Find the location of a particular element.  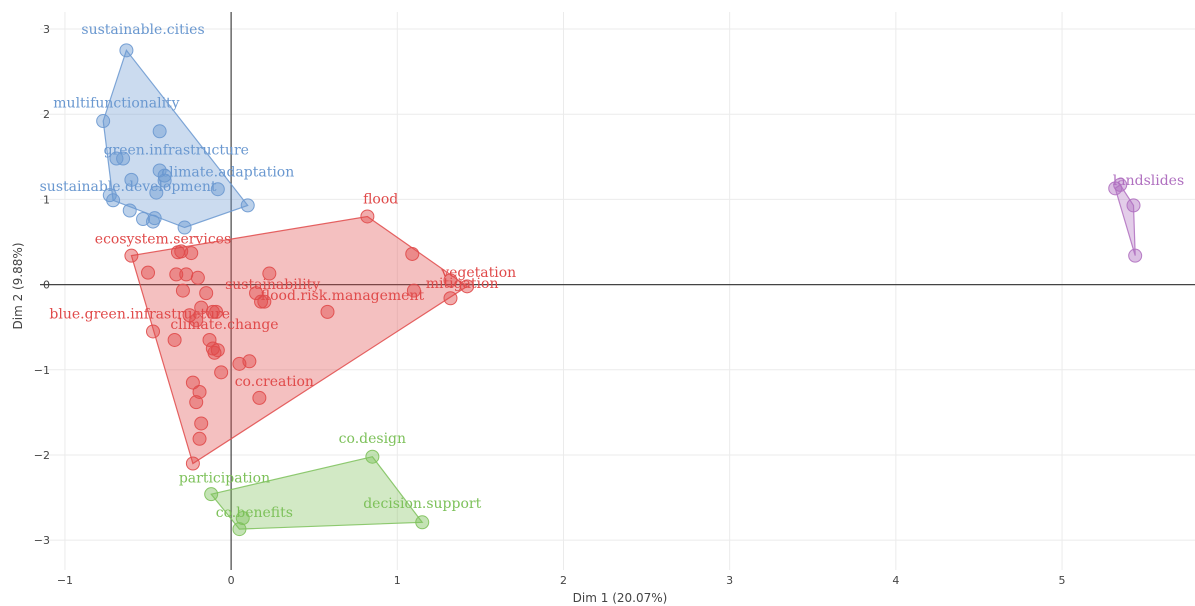

cluster-0-label-1: multifunctionality is located at coordinates (116, 103).